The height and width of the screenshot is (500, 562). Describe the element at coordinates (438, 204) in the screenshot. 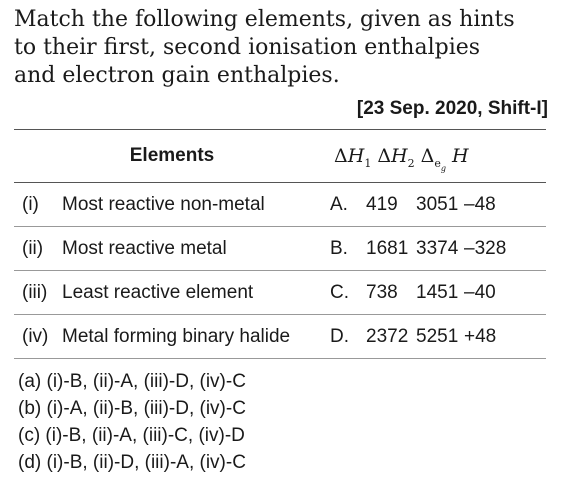

I see `element-values: A. 419 3051 –48` at that location.